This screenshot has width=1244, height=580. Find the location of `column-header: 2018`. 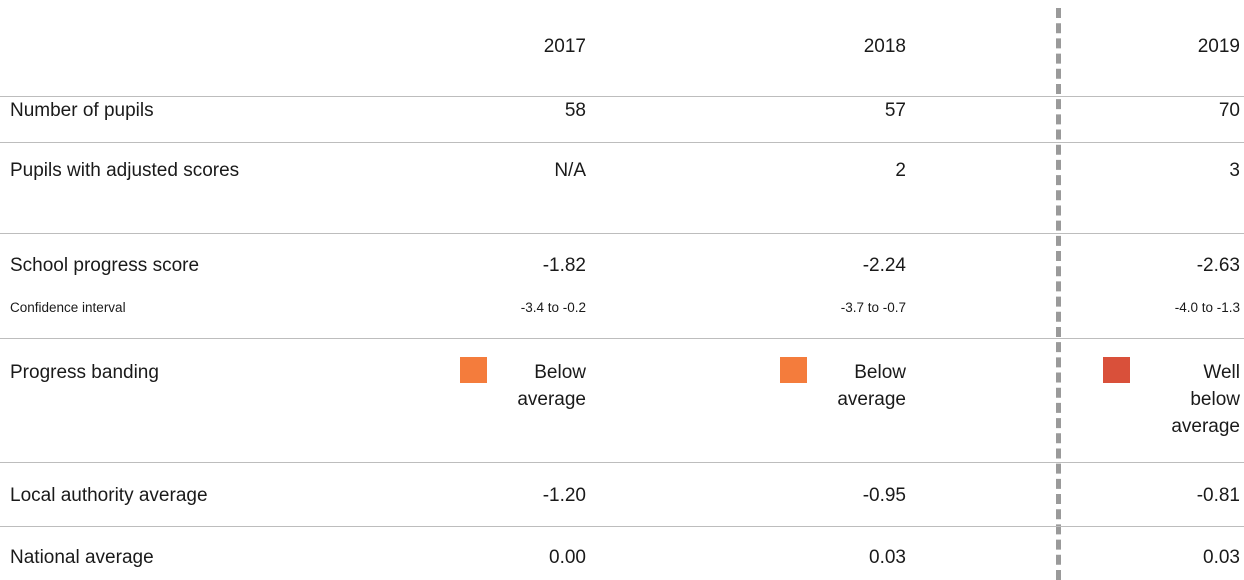

column-header: 2018 is located at coordinates (884, 46).